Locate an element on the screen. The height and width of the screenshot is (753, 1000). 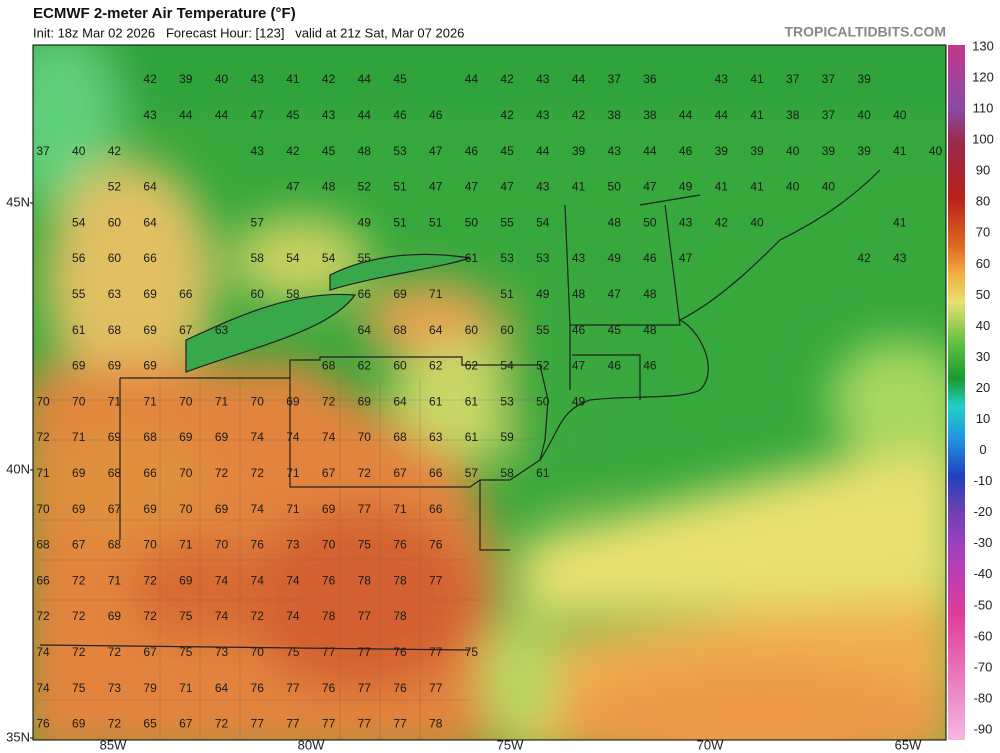
longitude-label: 80W is located at coordinates (311, 744).